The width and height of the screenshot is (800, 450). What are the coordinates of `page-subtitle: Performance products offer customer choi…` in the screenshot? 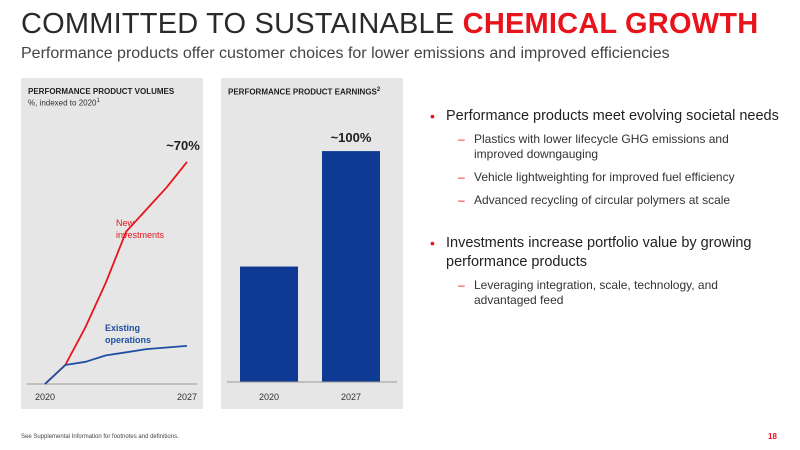 It's located at (345, 53).